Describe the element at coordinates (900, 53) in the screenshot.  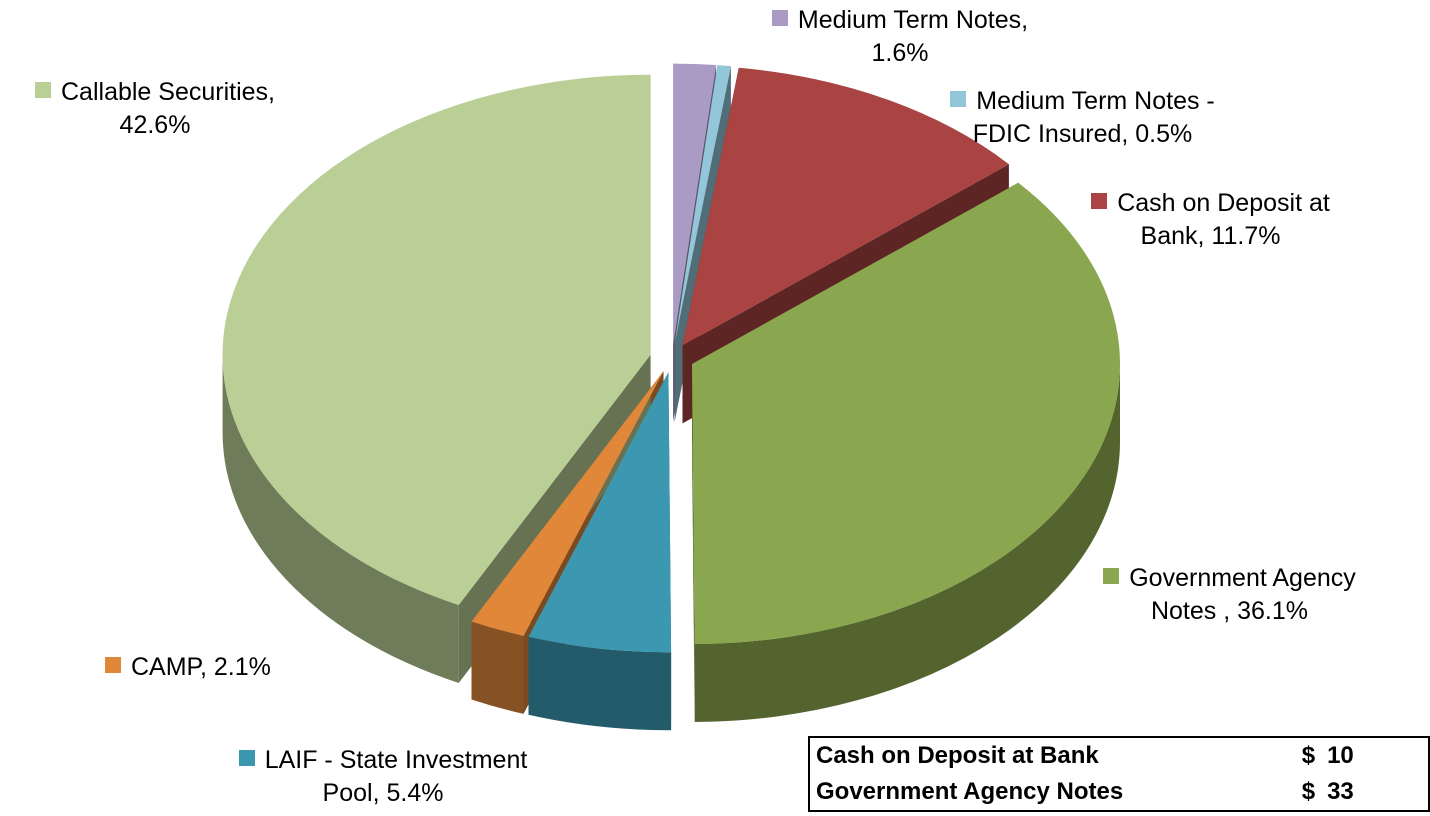
I see `value-label: 1.6%` at that location.